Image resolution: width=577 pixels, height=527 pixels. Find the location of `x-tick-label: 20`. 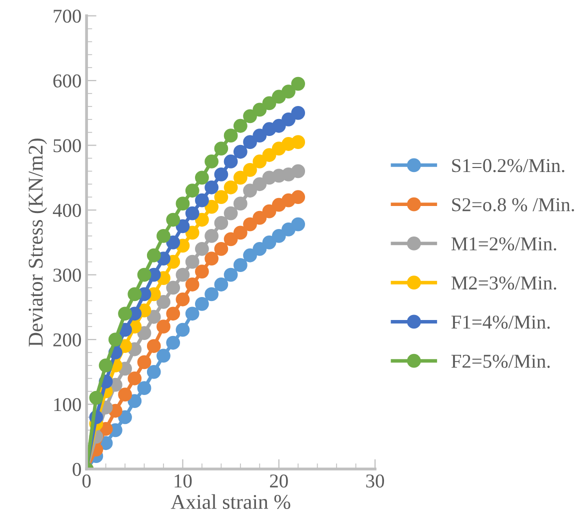

x-tick-label: 20 is located at coordinates (279, 481).